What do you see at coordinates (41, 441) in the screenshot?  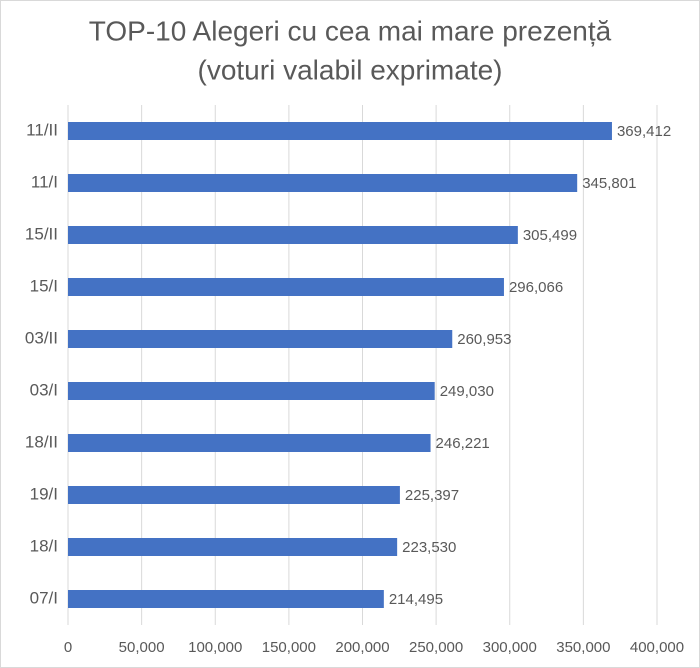 I see `y-tick-label: 18/II` at bounding box center [41, 441].